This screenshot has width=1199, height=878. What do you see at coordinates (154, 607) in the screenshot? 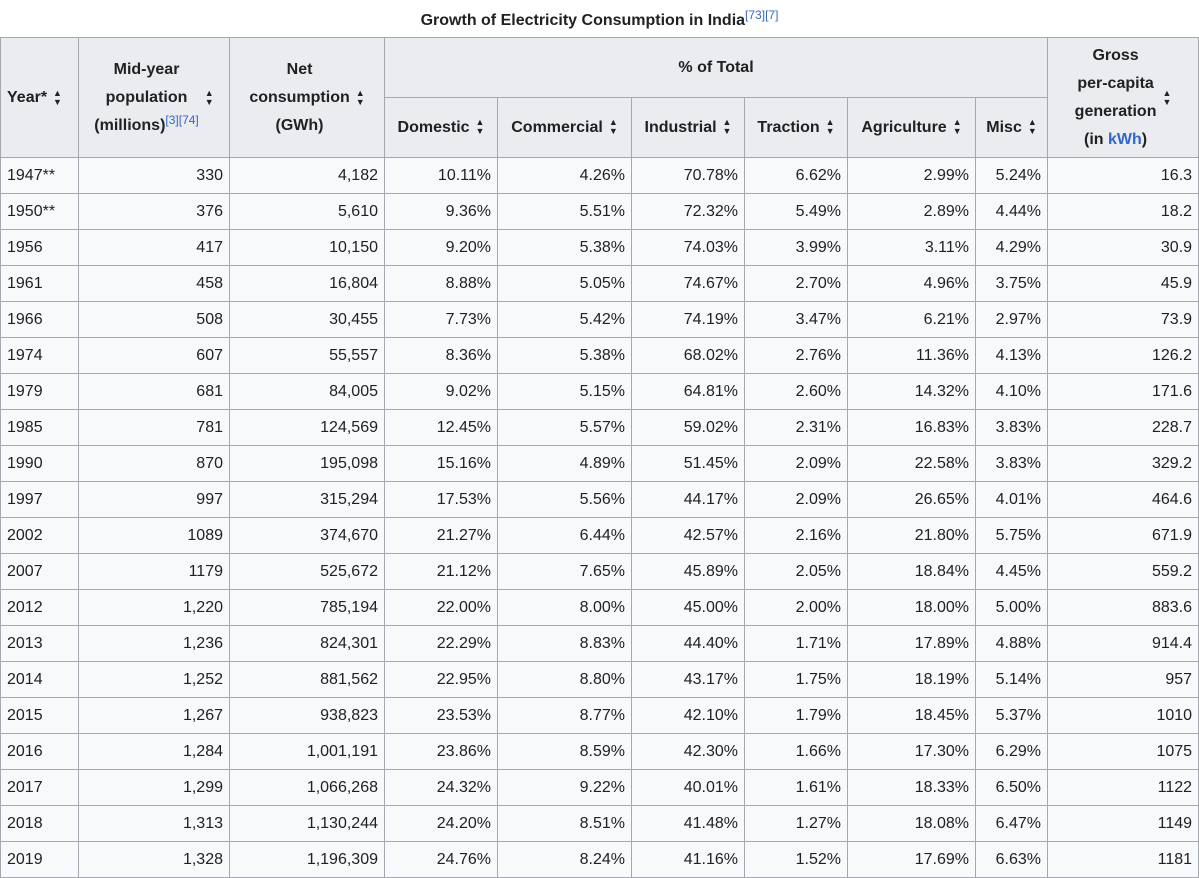
I see `population-cell: 1,220` at bounding box center [154, 607].